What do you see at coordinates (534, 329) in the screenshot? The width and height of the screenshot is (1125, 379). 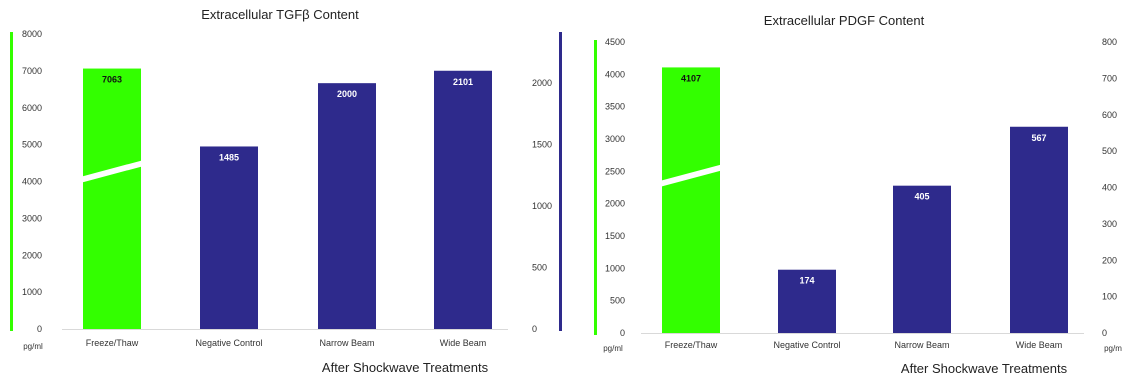 I see `chart1-right-tick-label: 0` at bounding box center [534, 329].